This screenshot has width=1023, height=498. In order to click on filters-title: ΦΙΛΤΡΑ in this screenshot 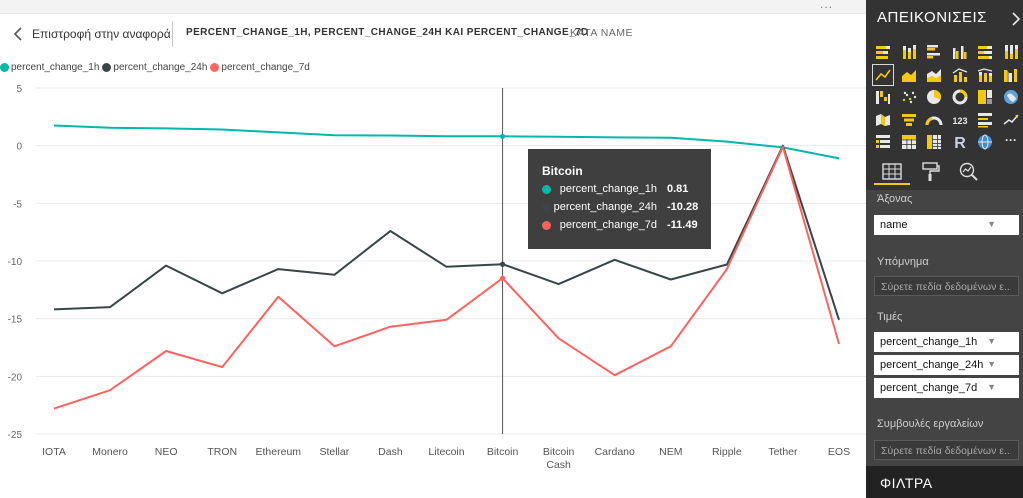, I will do `click(906, 483)`.